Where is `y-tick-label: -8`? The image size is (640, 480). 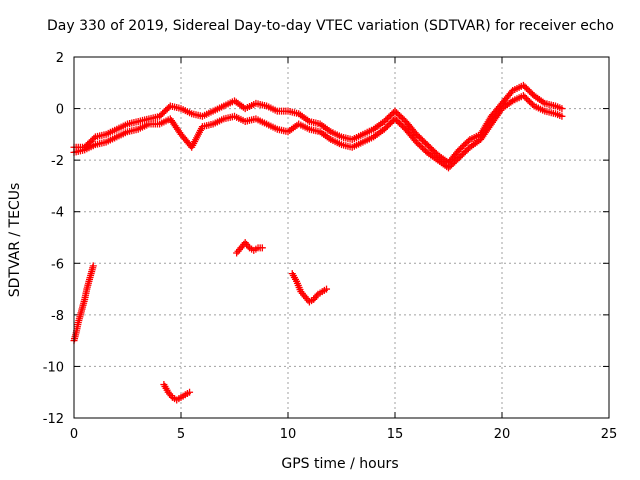
y-tick-label: -8 is located at coordinates (57, 316).